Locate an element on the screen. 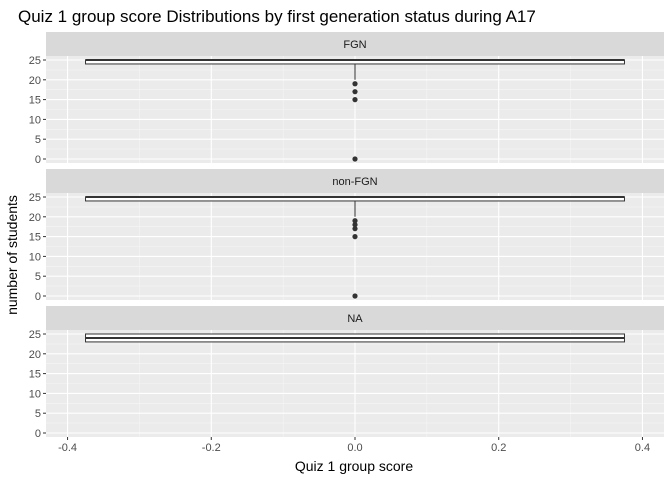 This screenshot has width=672, height=480. x-tick-label: -0.2 is located at coordinates (211, 448).